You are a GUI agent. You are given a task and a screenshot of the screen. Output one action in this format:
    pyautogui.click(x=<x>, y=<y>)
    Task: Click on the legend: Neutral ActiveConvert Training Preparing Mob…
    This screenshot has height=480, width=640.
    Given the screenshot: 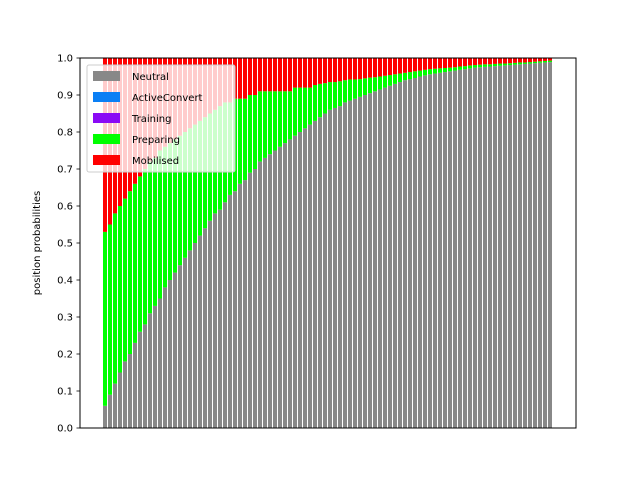 What is the action you would take?
    pyautogui.click(x=161, y=118)
    